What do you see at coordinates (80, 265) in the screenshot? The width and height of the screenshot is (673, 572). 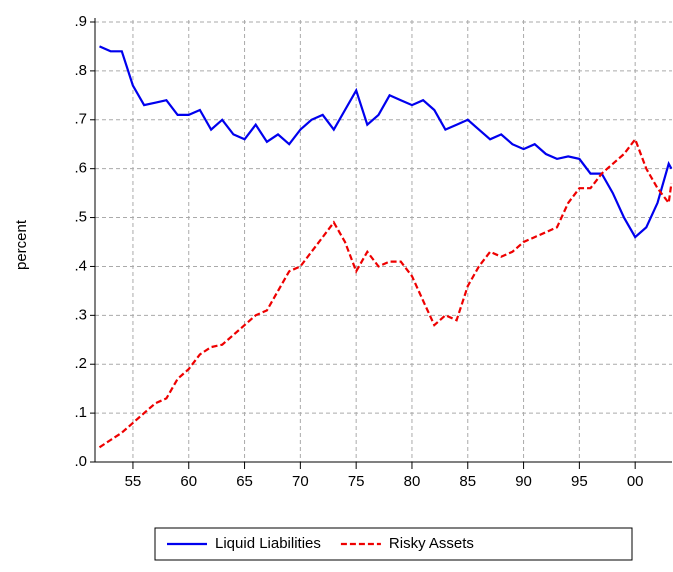 I see `y-tick-label: .4` at bounding box center [80, 265].